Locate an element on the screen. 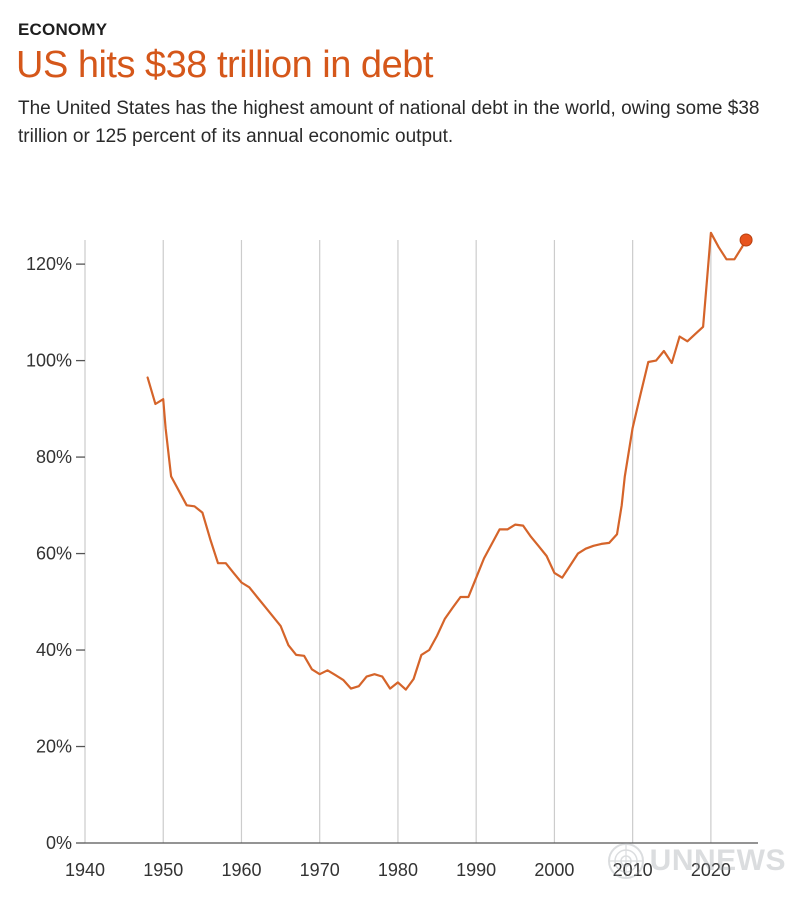 This screenshot has width=800, height=899. watermark-text: UNNEWS is located at coordinates (717, 860).